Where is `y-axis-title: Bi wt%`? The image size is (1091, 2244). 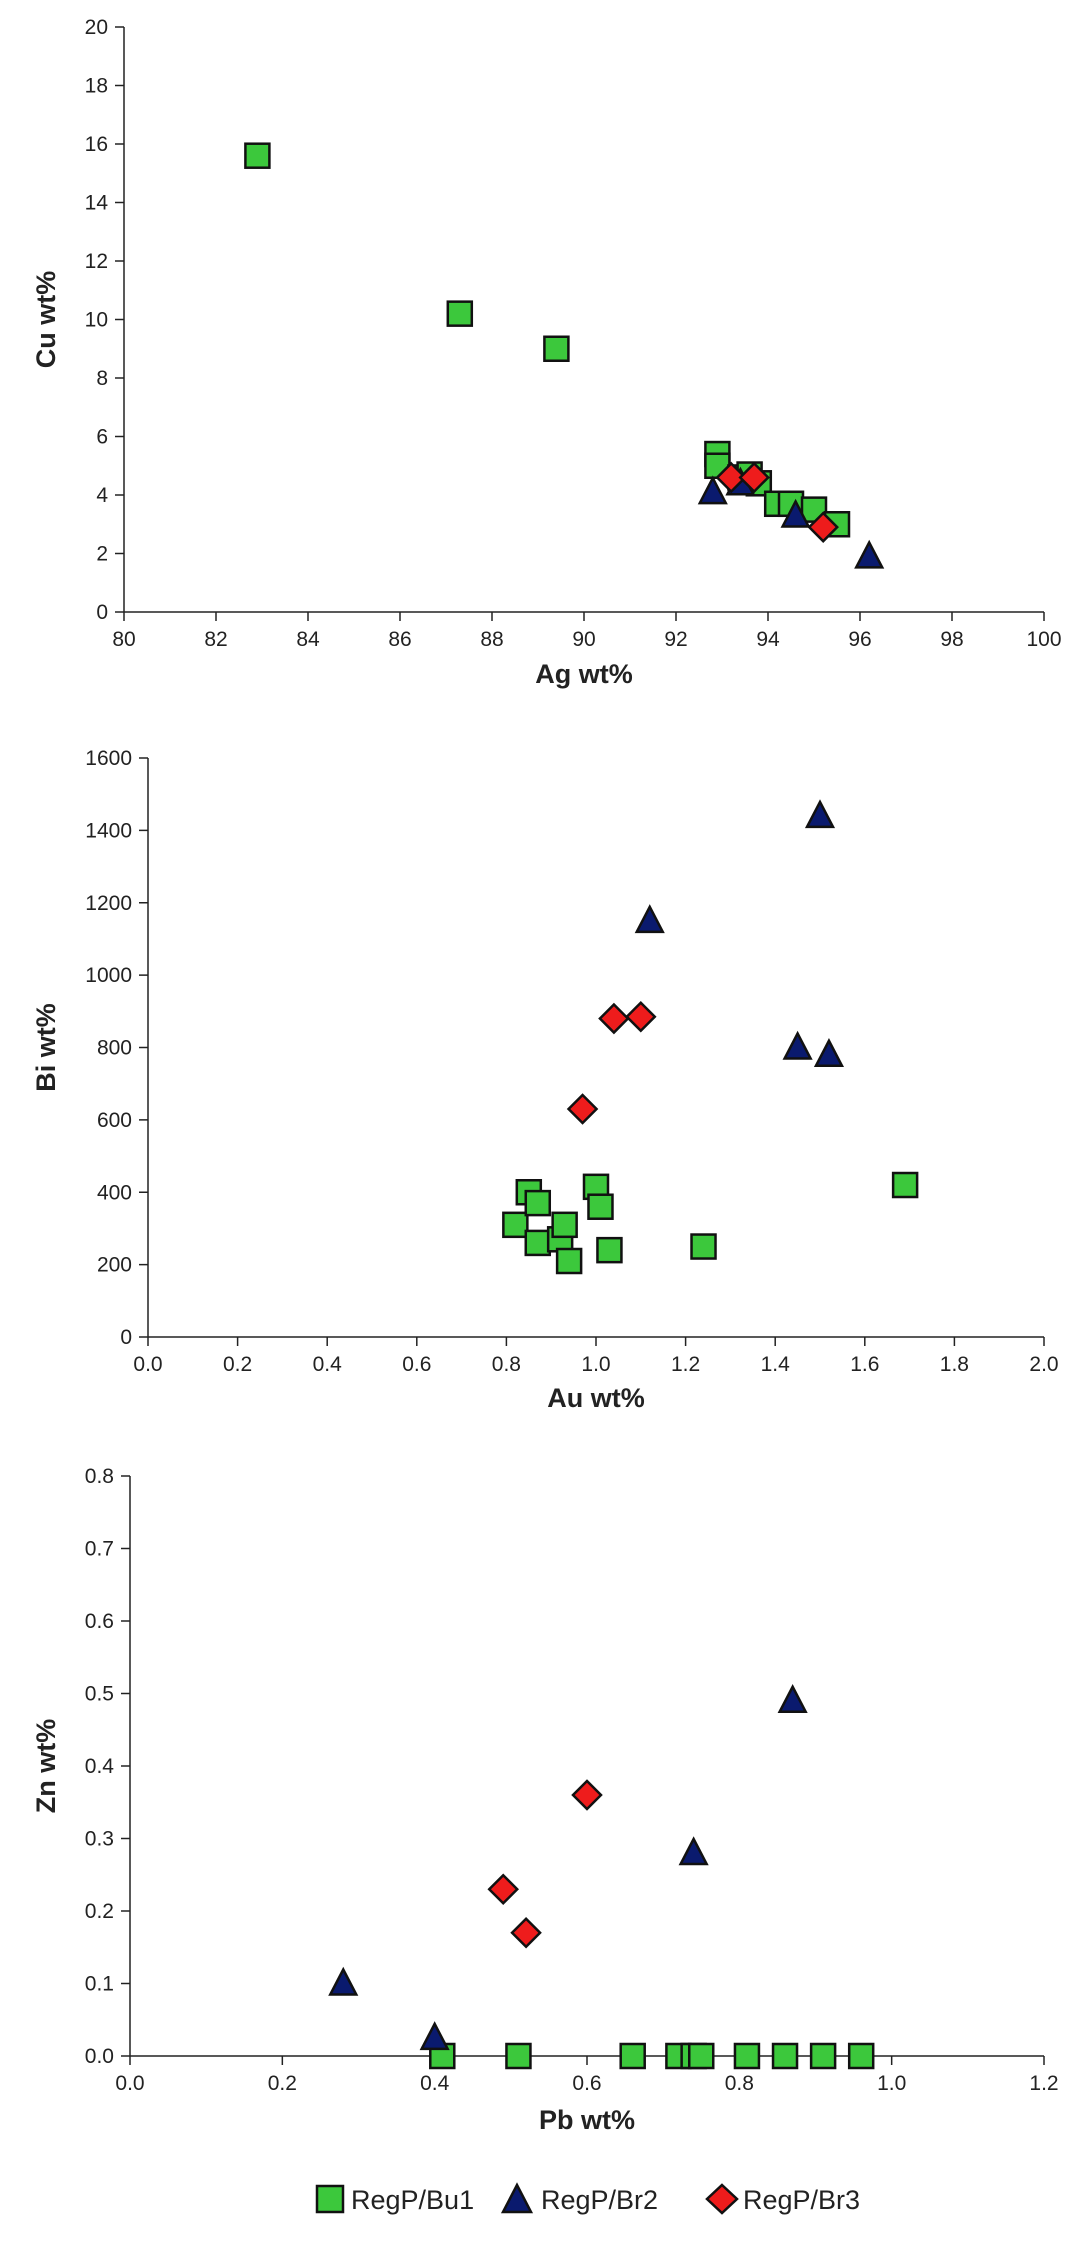 y-axis-title: Bi wt% is located at coordinates (46, 1047).